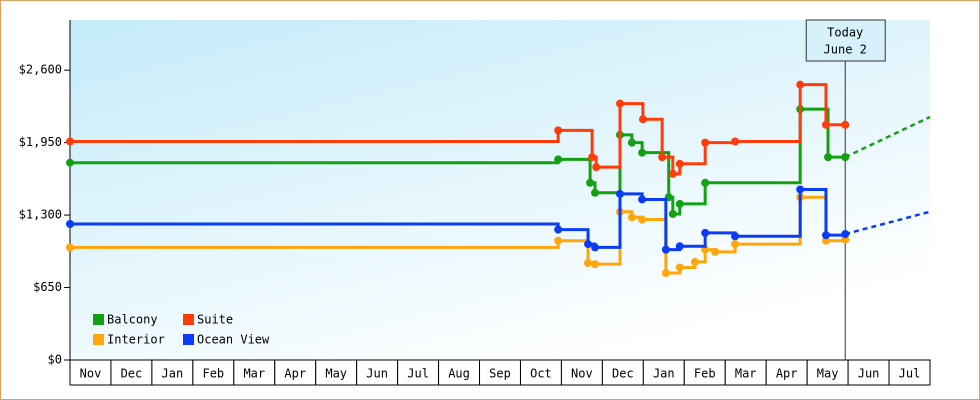  What do you see at coordinates (845, 50) in the screenshot?
I see `today-label: June 2` at bounding box center [845, 50].